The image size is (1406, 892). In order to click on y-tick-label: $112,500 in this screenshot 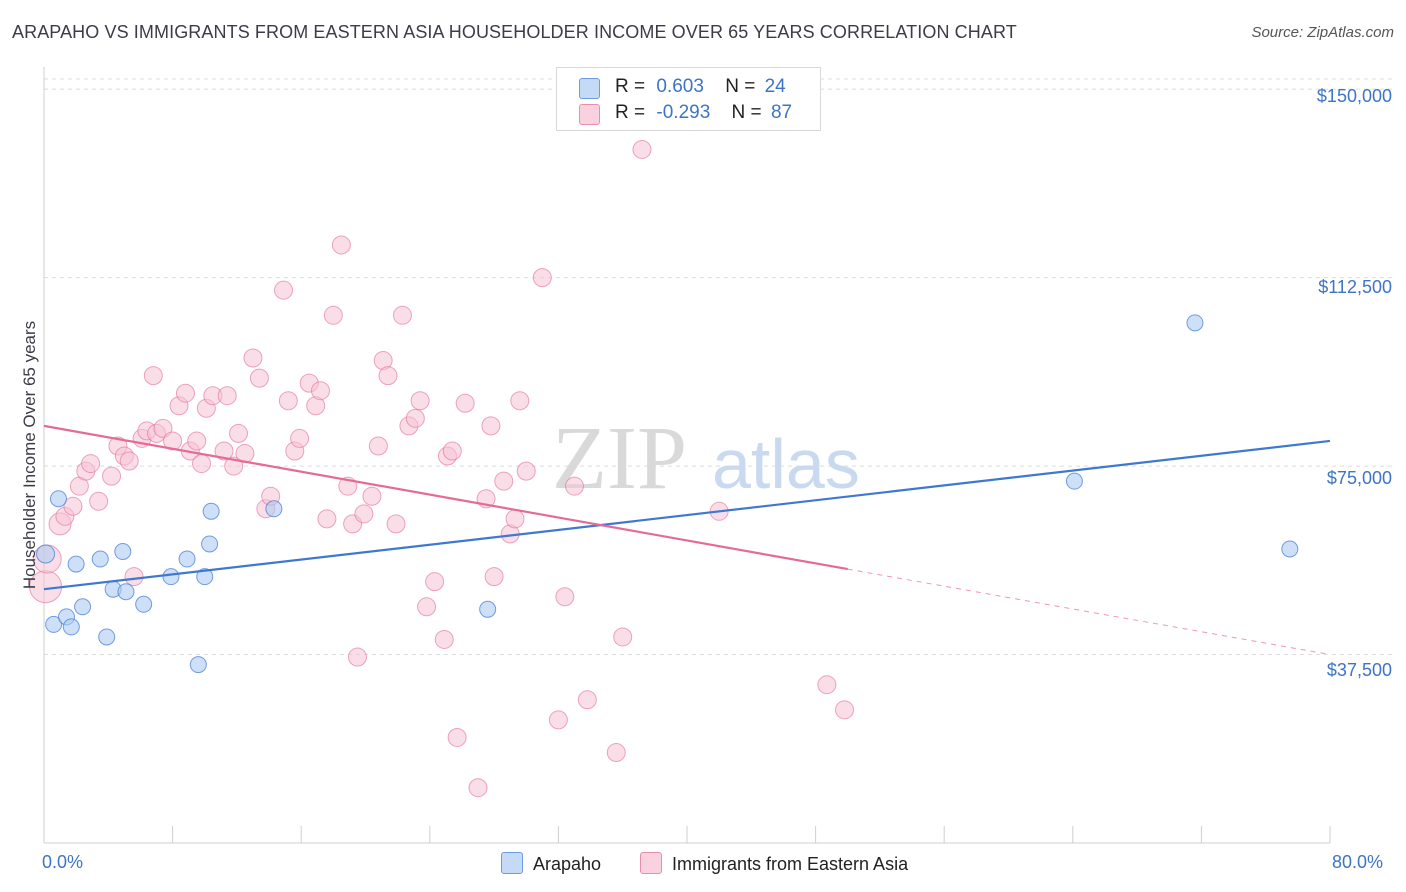, I will do `click(1355, 287)`.